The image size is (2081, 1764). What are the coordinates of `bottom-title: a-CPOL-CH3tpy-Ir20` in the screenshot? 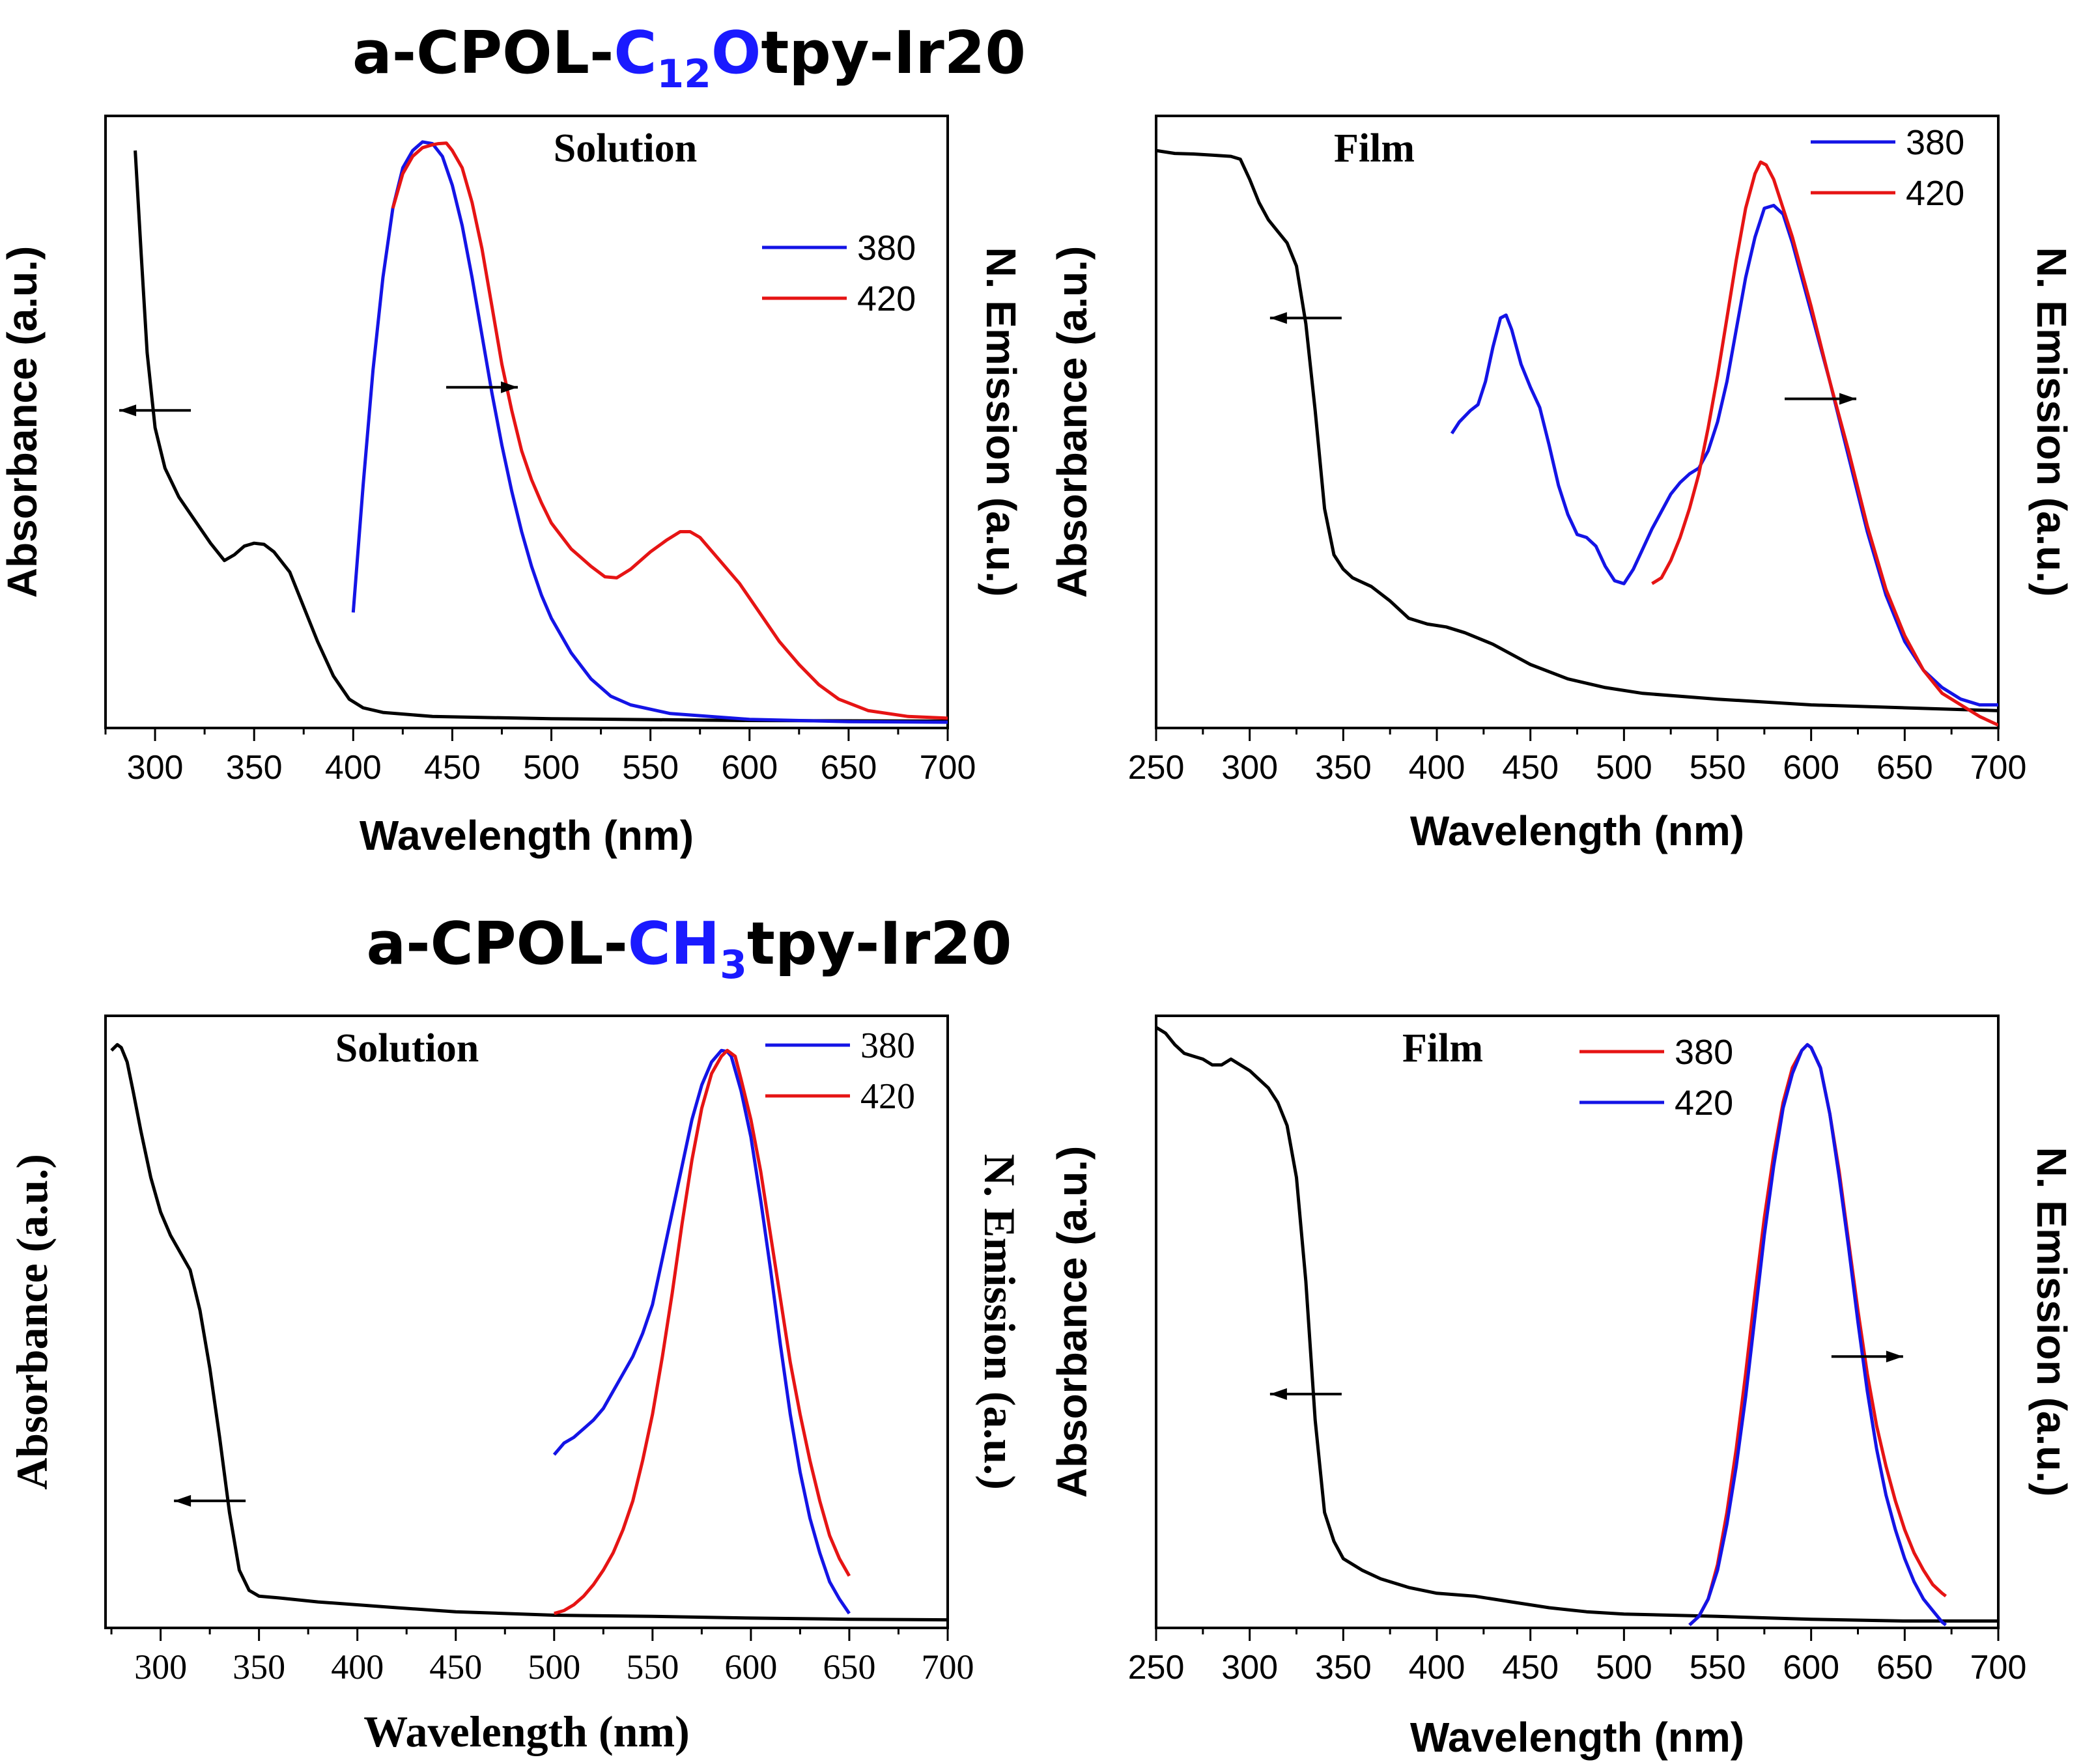 It's located at (689, 949).